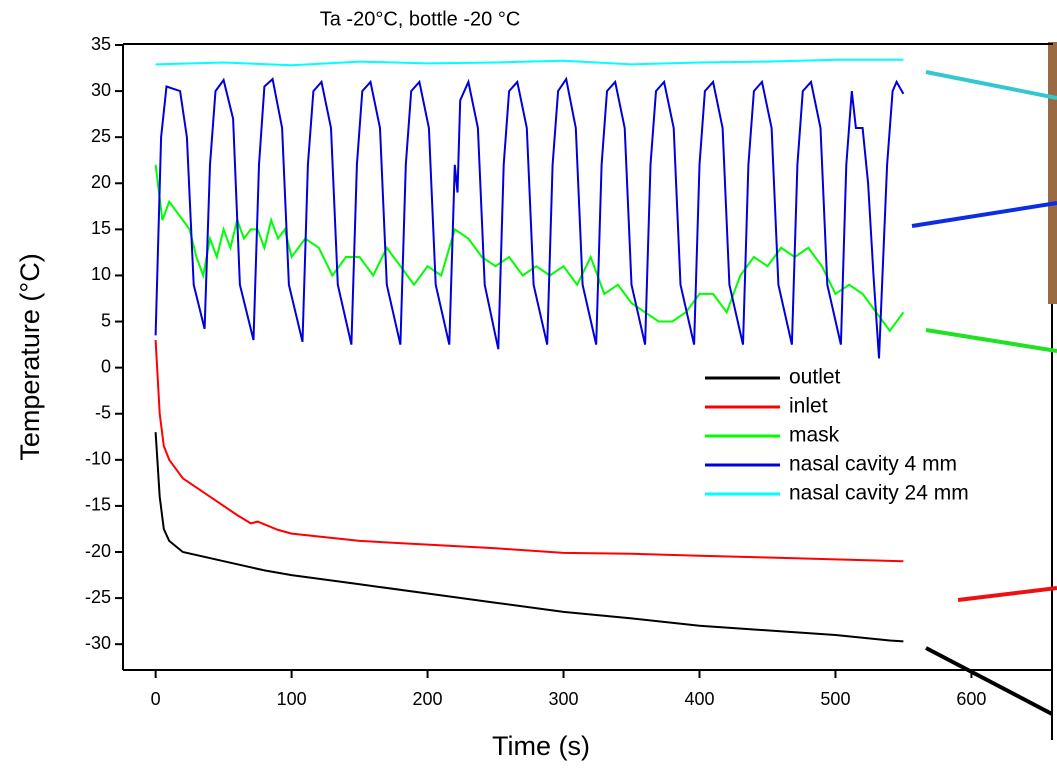 The image size is (1057, 772). I want to click on y-tick-label: 15, so click(101, 228).